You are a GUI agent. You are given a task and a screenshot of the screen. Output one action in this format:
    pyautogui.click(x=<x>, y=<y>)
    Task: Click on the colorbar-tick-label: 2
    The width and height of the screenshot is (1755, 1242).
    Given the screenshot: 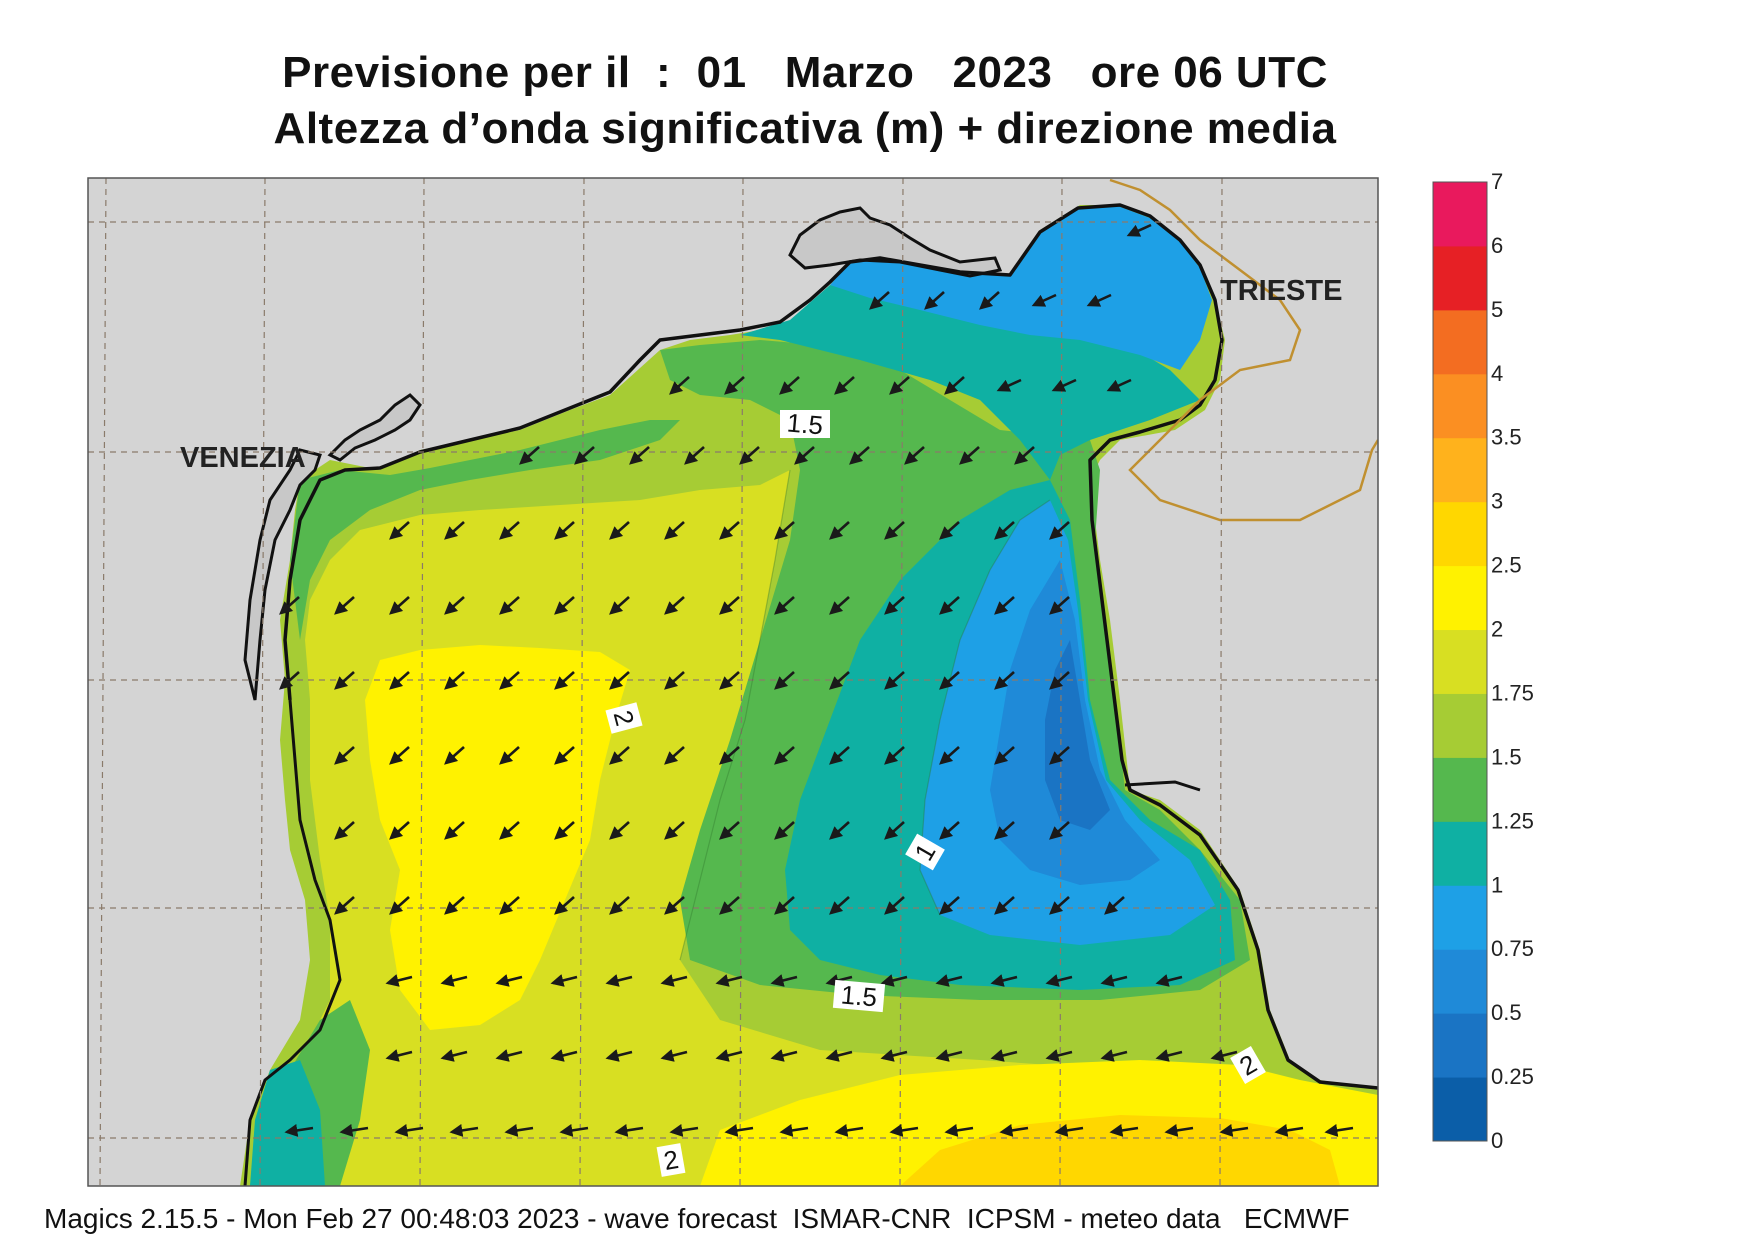 What is the action you would take?
    pyautogui.click(x=1497, y=629)
    